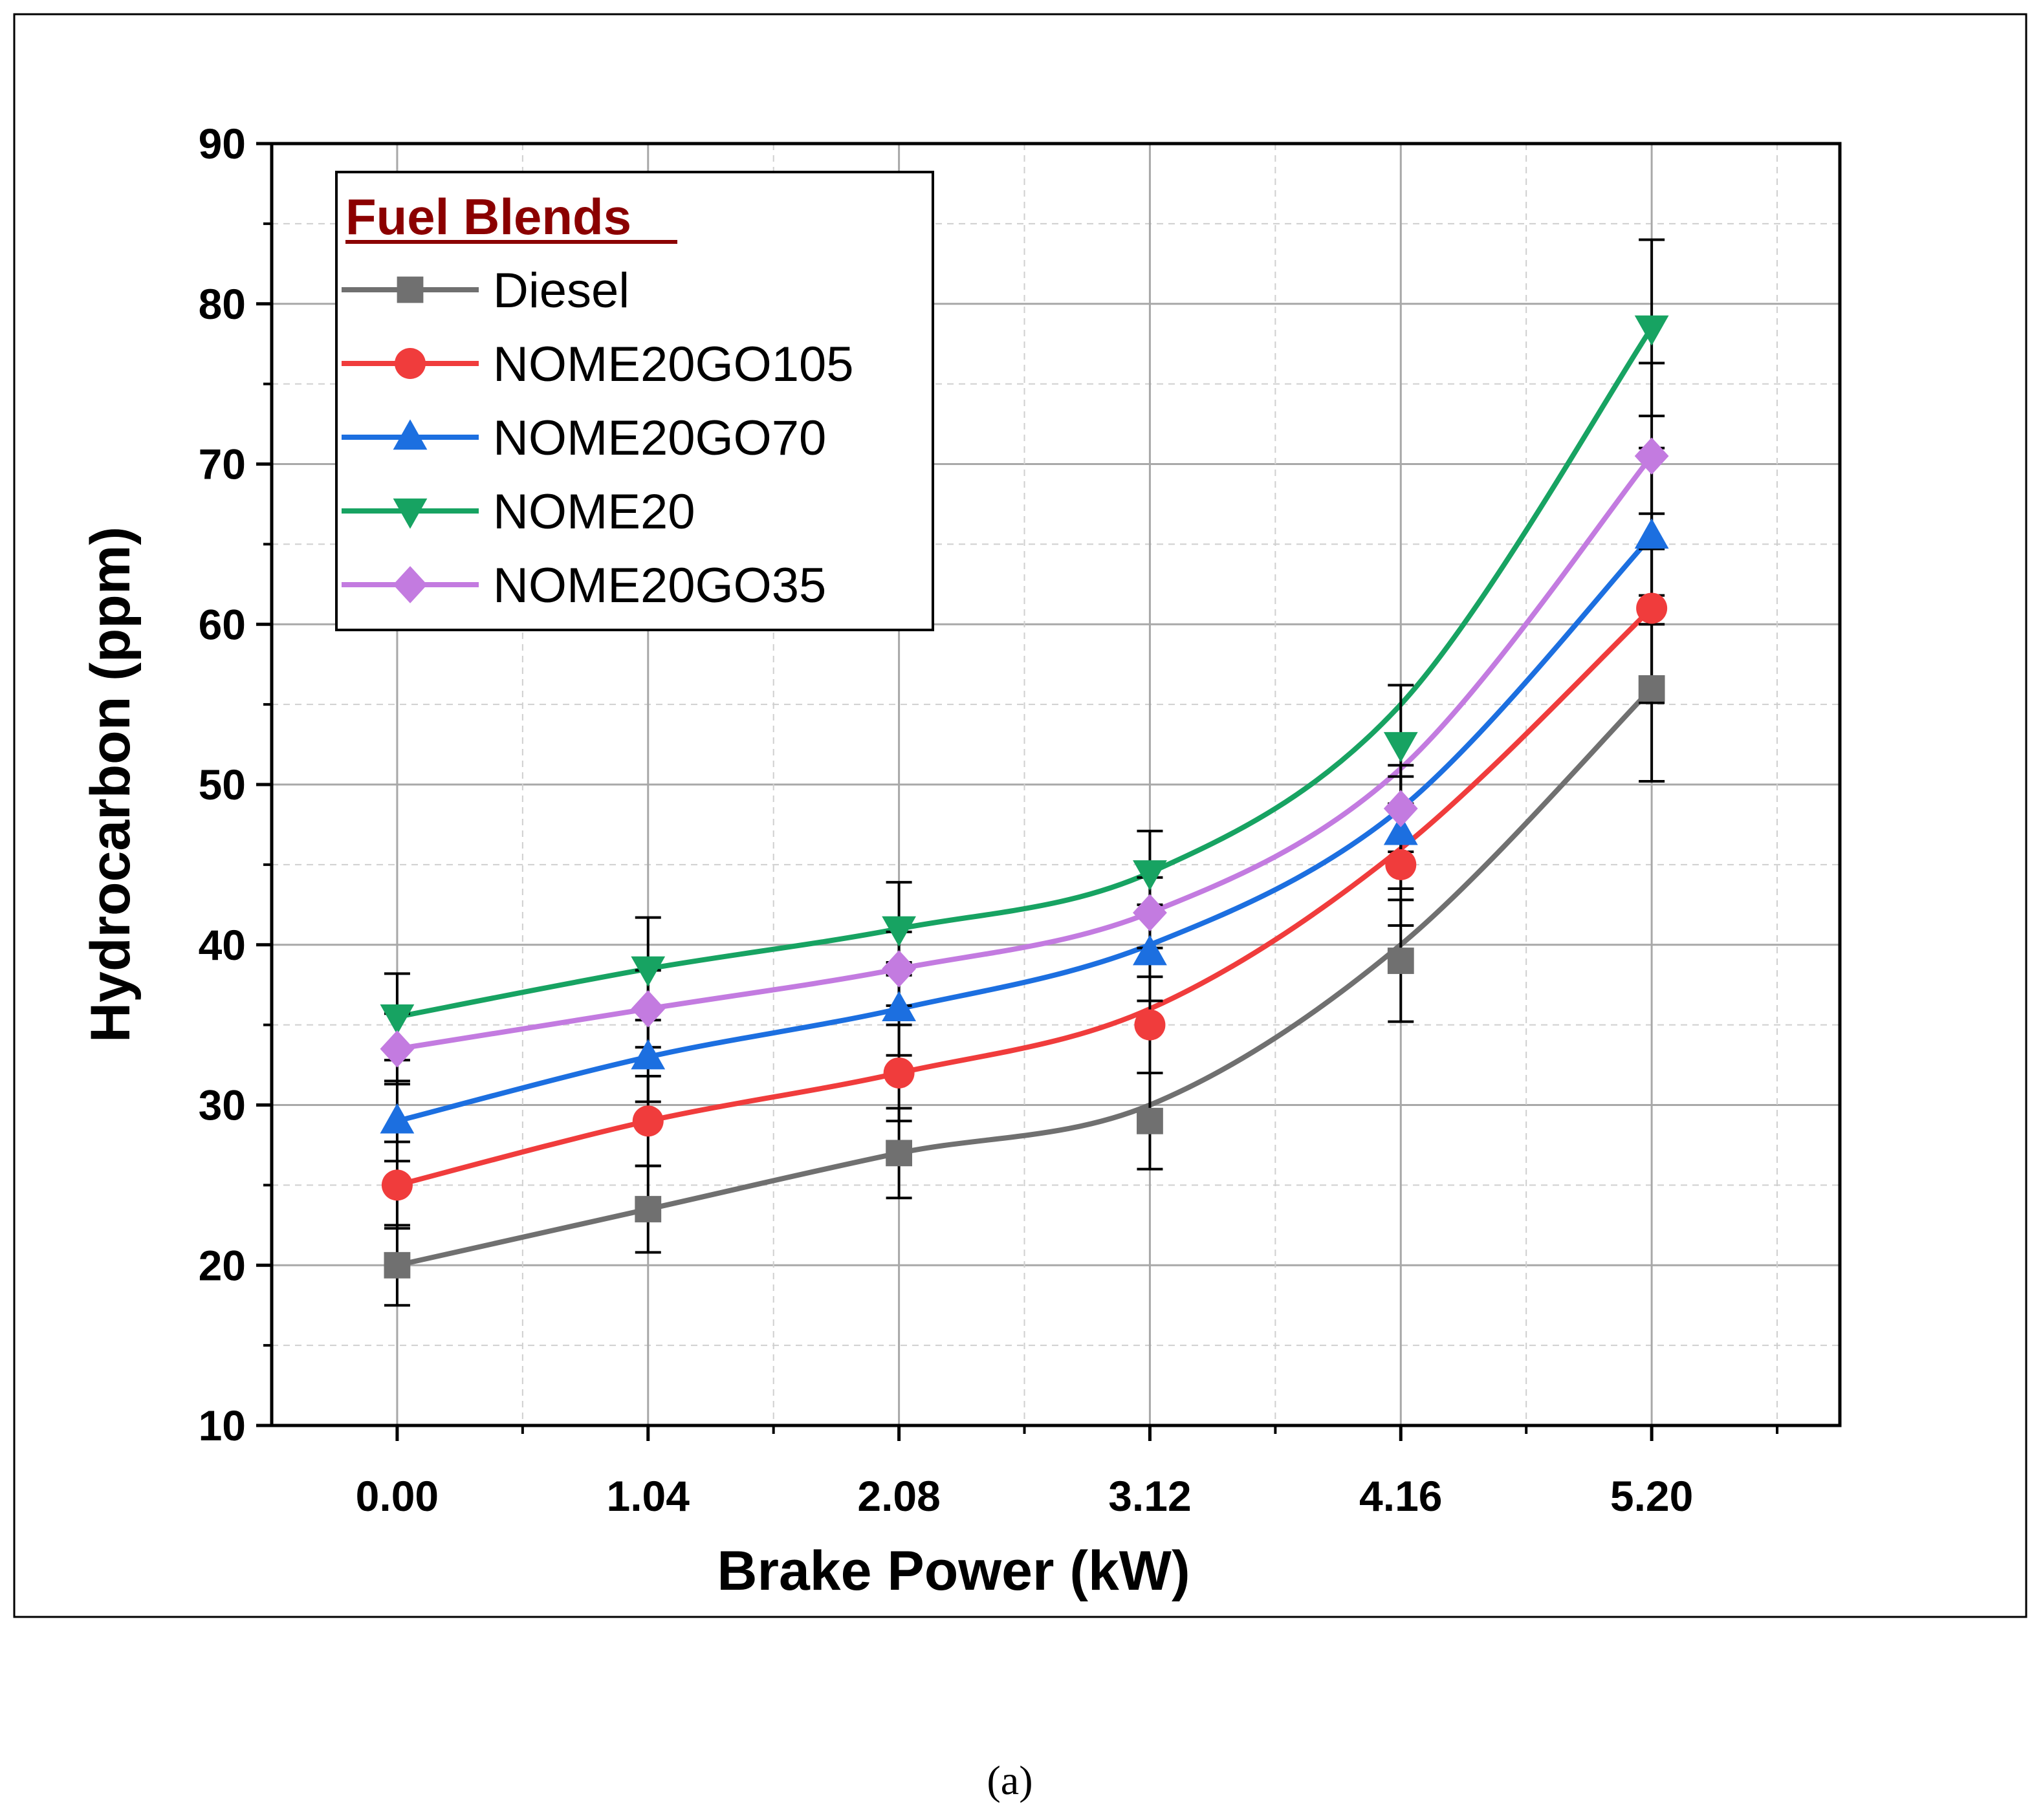 The height and width of the screenshot is (1820, 2043). What do you see at coordinates (674, 365) in the screenshot?
I see `legend-label-nome20go105: NOME20GO105` at bounding box center [674, 365].